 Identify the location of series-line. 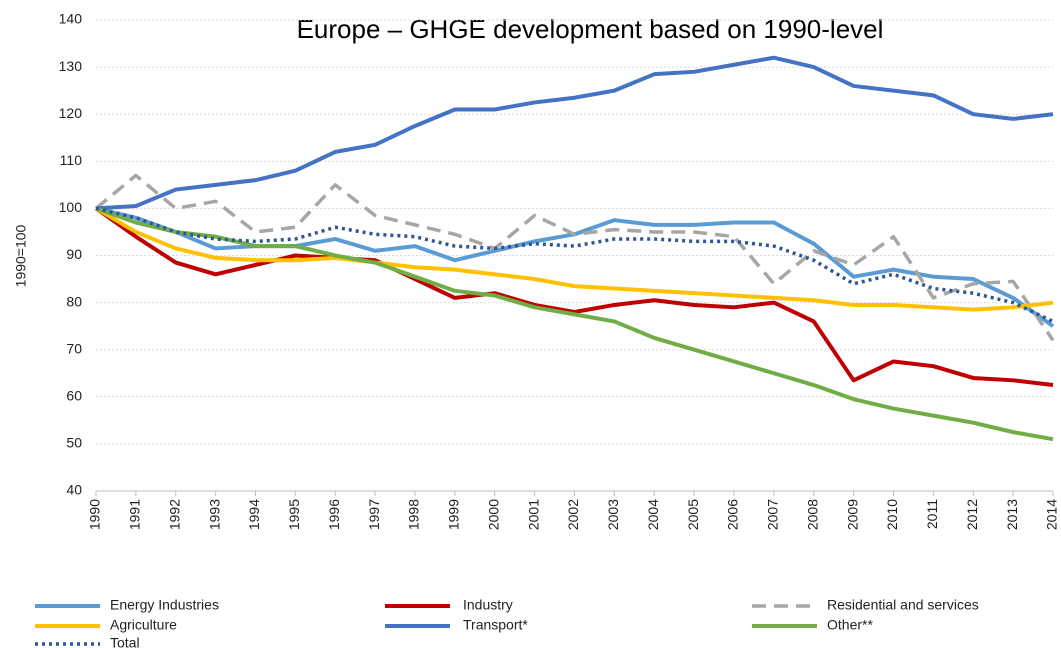
(574, 259).